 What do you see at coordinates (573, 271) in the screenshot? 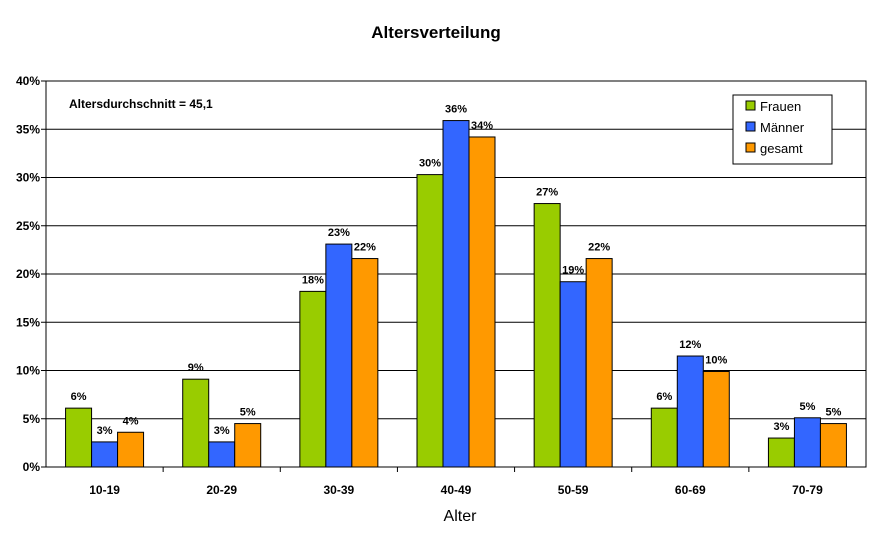
I see `data-label: 19%` at bounding box center [573, 271].